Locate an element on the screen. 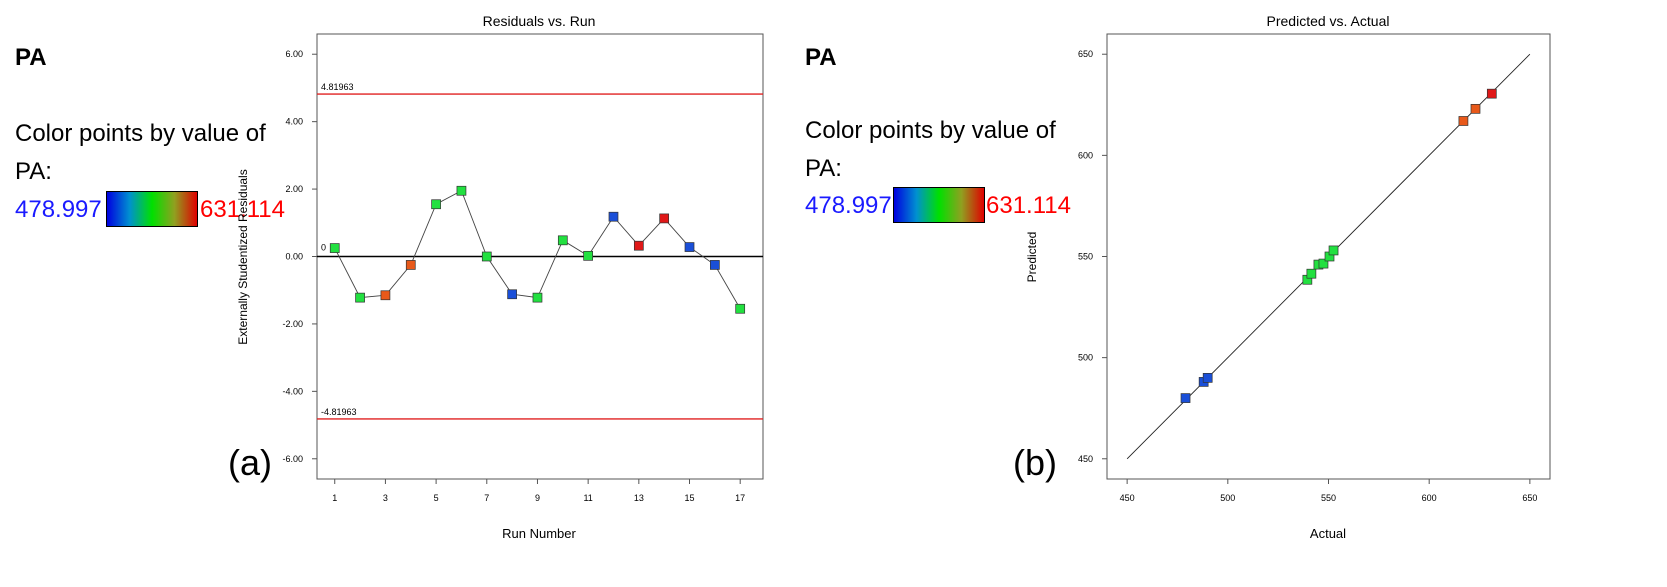 The image size is (1667, 587). x-tick-label: 13 is located at coordinates (639, 498).